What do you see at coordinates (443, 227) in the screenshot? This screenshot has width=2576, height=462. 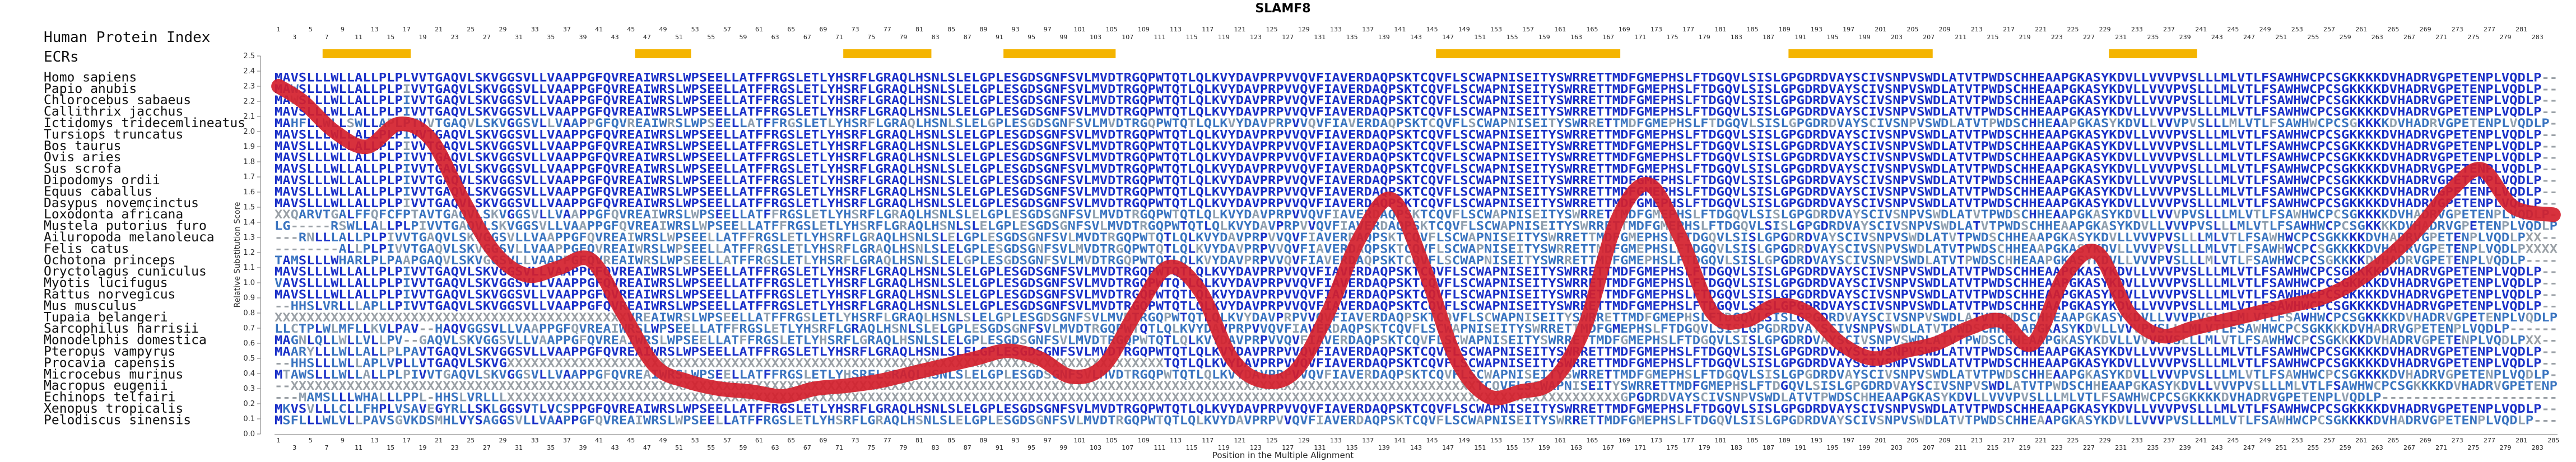 I see `residue-run: VVTG` at bounding box center [443, 227].